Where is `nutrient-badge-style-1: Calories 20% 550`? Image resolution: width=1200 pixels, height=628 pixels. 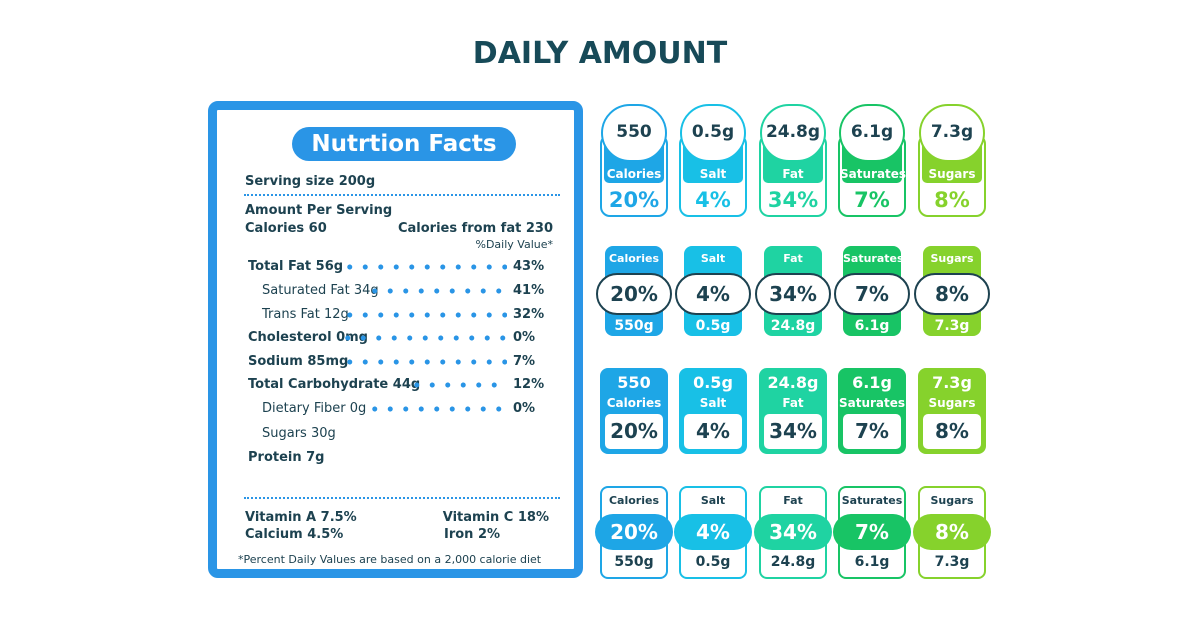 nutrient-badge-style-1: Calories 20% 550 is located at coordinates (634, 160).